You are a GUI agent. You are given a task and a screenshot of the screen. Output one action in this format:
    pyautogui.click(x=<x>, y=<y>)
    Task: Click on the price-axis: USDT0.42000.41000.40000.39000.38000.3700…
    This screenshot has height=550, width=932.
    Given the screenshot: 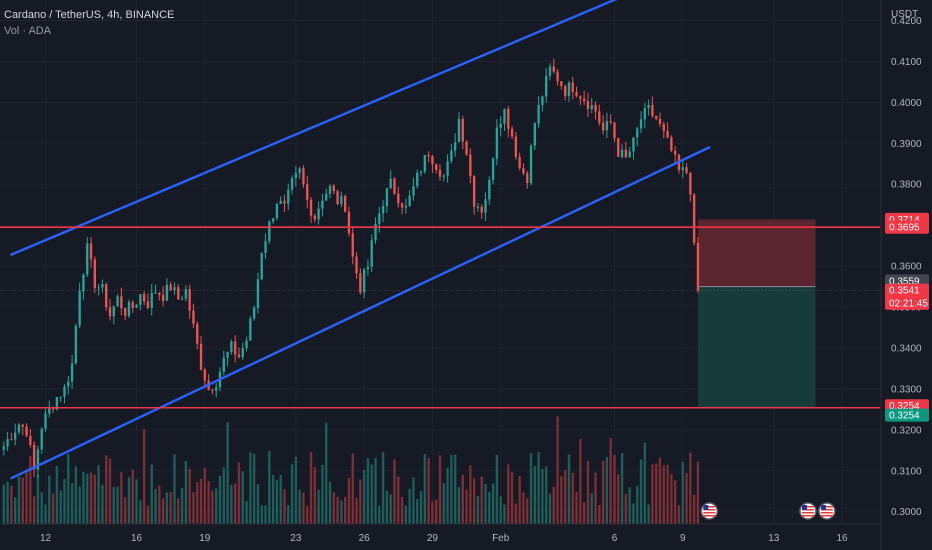 What is the action you would take?
    pyautogui.click(x=904, y=275)
    